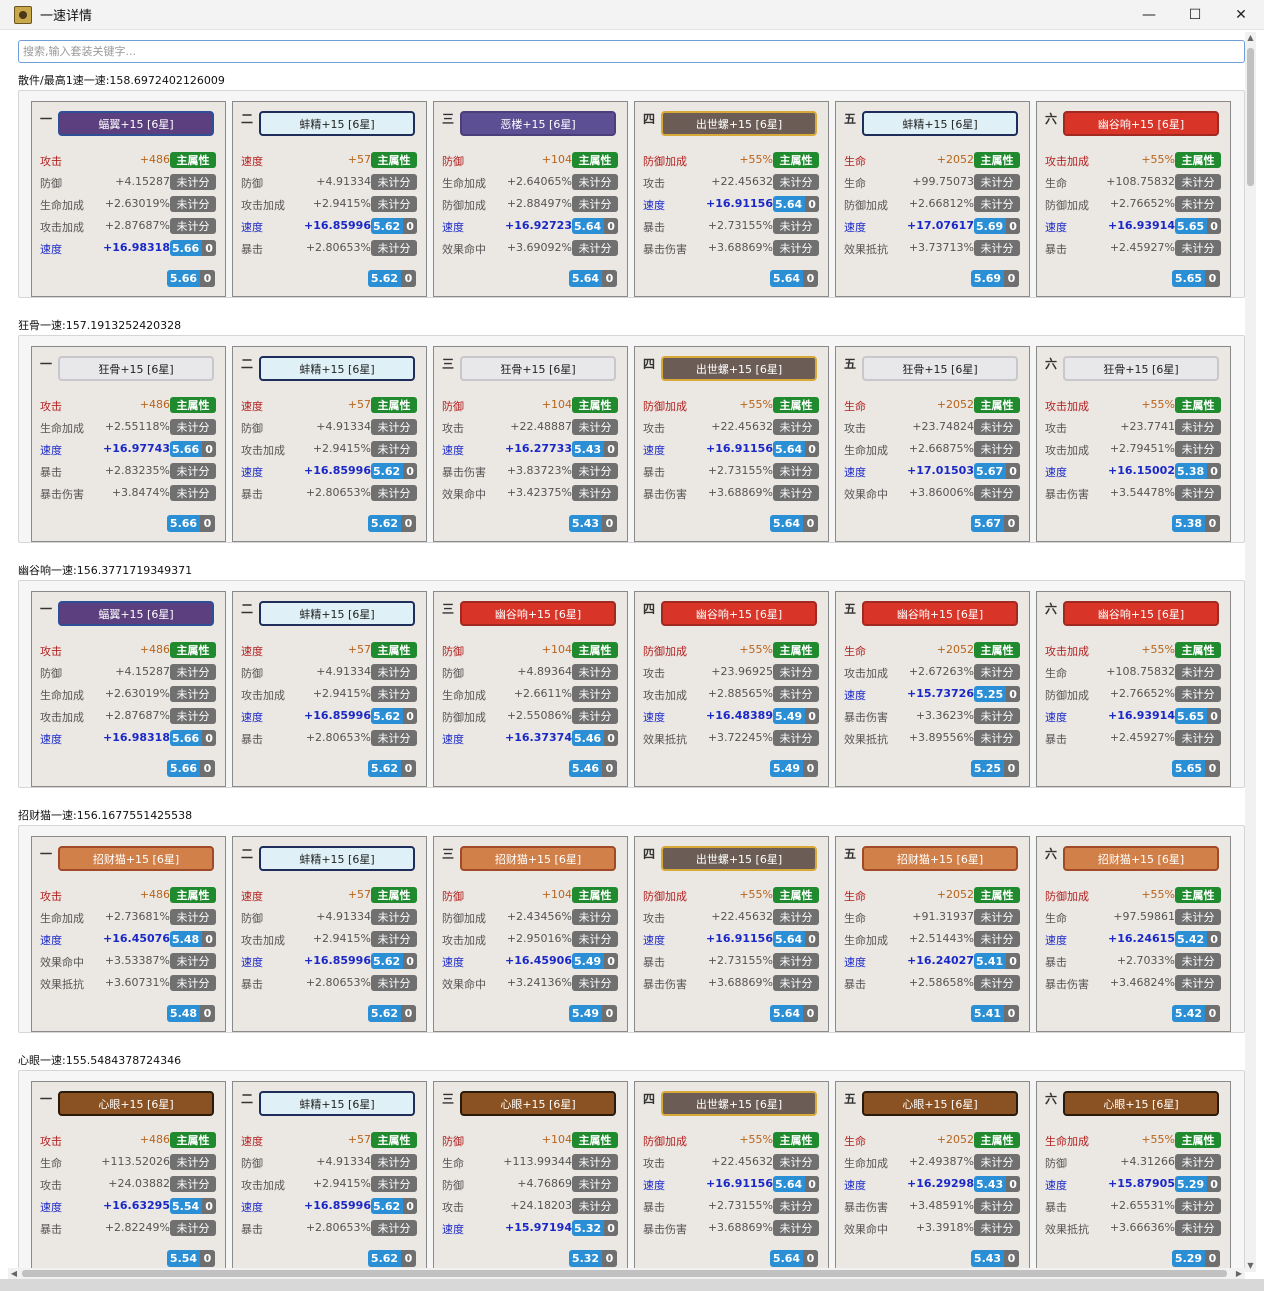 The height and width of the screenshot is (1291, 1264). Describe the element at coordinates (1250, 37) in the screenshot. I see `scroll-up-icon: ▲` at that location.